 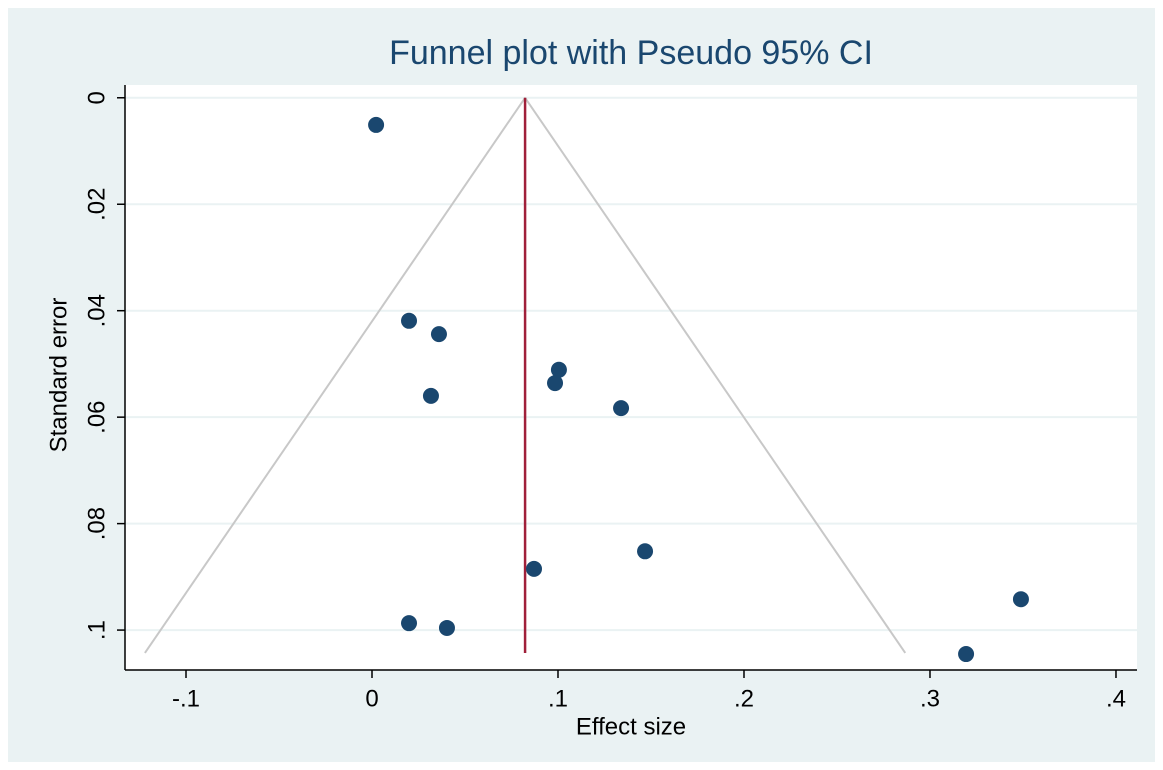 What do you see at coordinates (186, 698) in the screenshot?
I see `x-tick-label: -.1` at bounding box center [186, 698].